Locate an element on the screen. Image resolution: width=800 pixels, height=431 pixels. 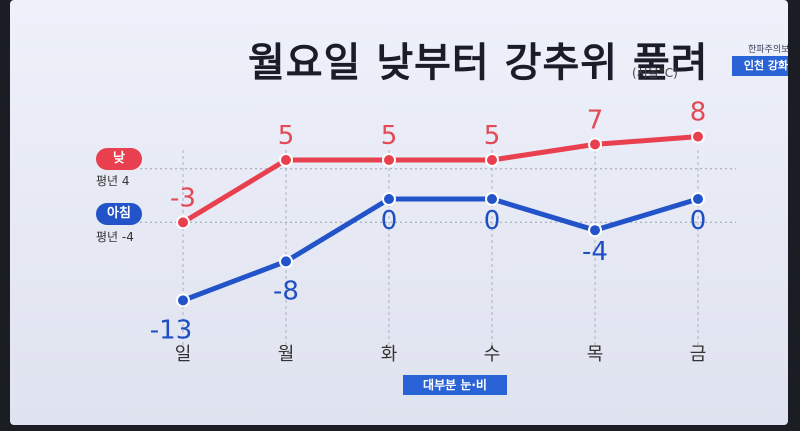
cold-wave-warning-badge: 인천 강화 is located at coordinates (760, 66).